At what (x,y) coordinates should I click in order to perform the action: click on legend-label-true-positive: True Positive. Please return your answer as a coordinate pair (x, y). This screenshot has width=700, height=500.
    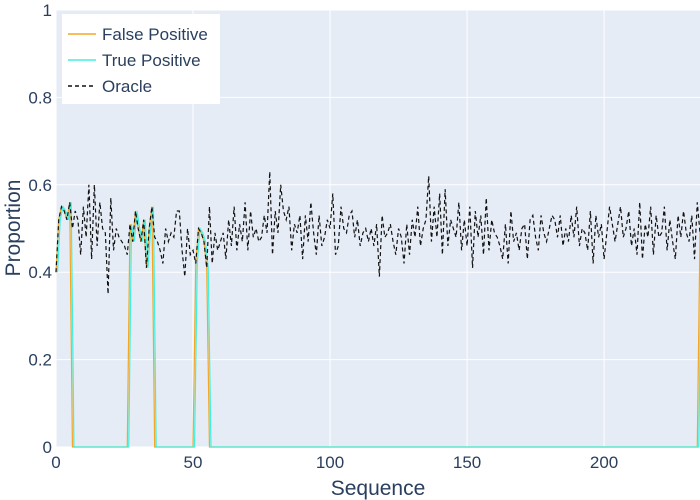
    Looking at the image, I should click on (151, 60).